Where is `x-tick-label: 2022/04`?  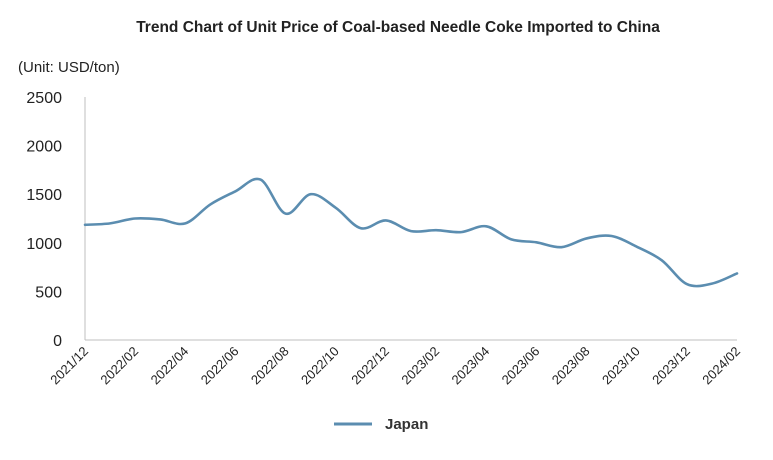 x-tick-label: 2022/04 is located at coordinates (170, 366).